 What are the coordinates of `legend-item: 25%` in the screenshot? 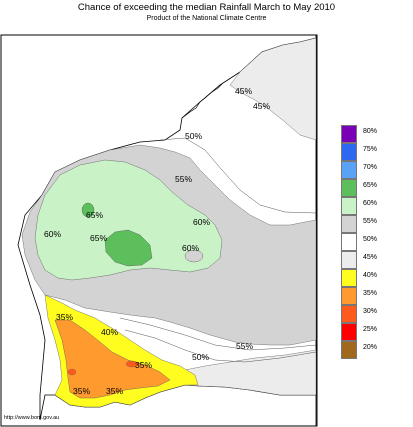 It's located at (371, 332).